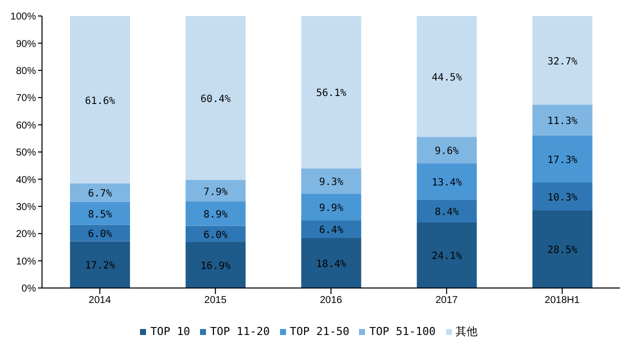  I want to click on y-tick-label: 20%, so click(26, 234).